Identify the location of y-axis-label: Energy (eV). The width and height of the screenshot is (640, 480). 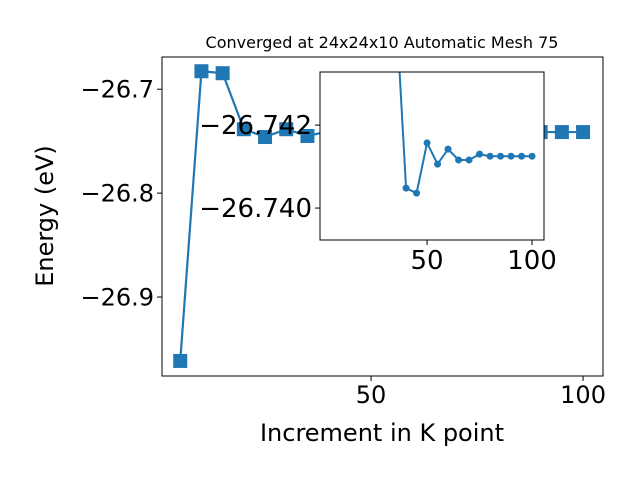
(45, 216).